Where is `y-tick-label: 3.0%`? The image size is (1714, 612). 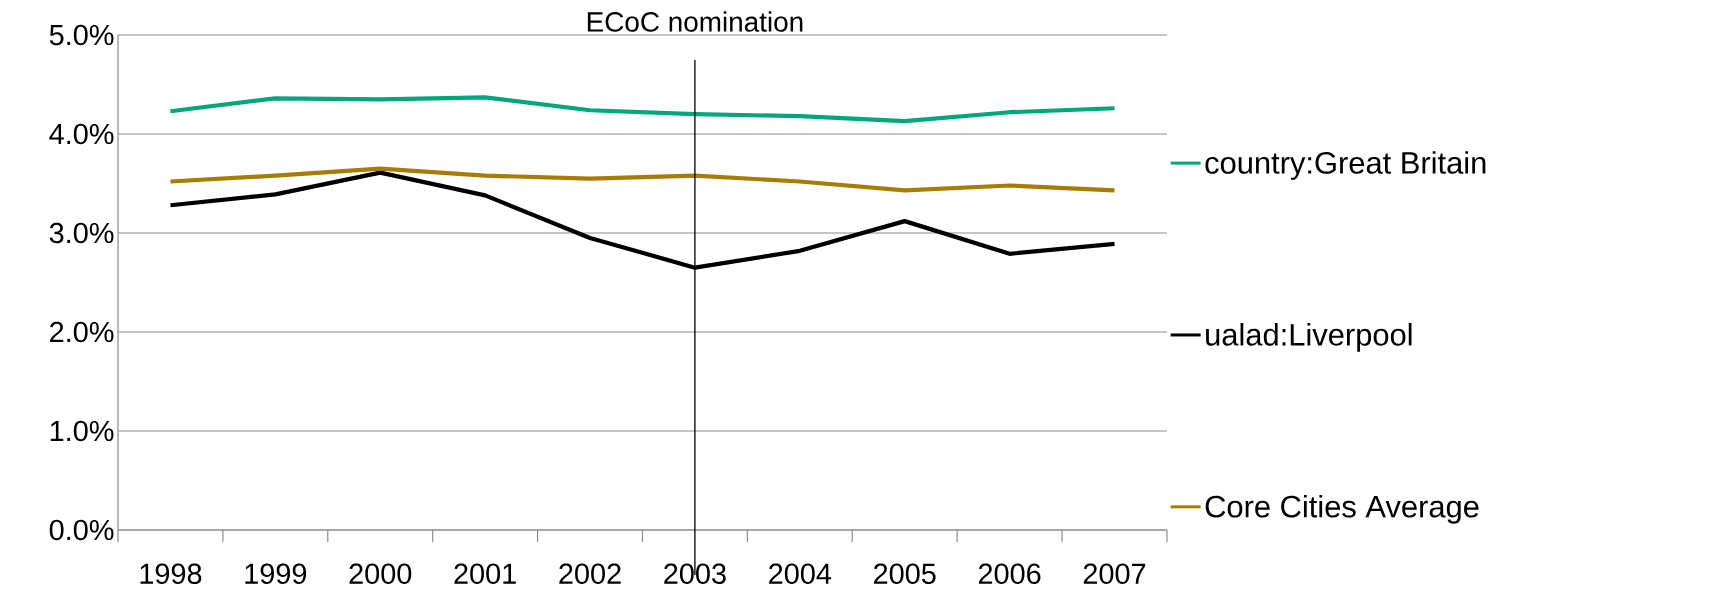 y-tick-label: 3.0% is located at coordinates (81, 233).